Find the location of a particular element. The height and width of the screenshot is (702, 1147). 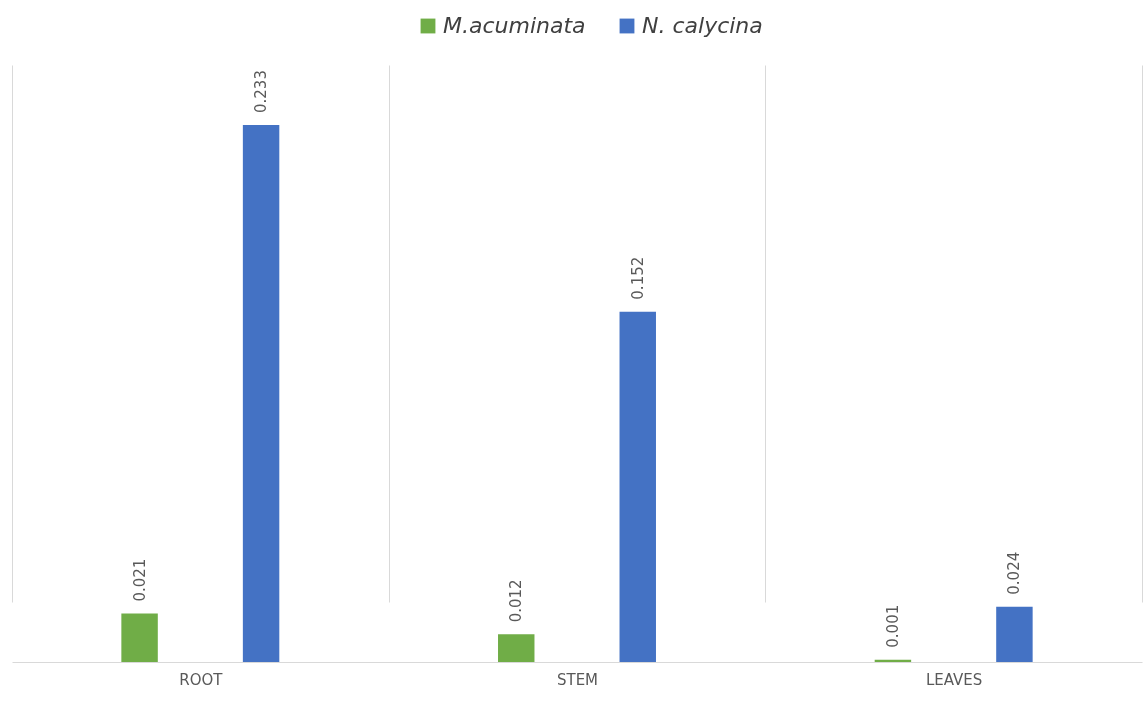

data-label: 0.012 is located at coordinates (516, 601).